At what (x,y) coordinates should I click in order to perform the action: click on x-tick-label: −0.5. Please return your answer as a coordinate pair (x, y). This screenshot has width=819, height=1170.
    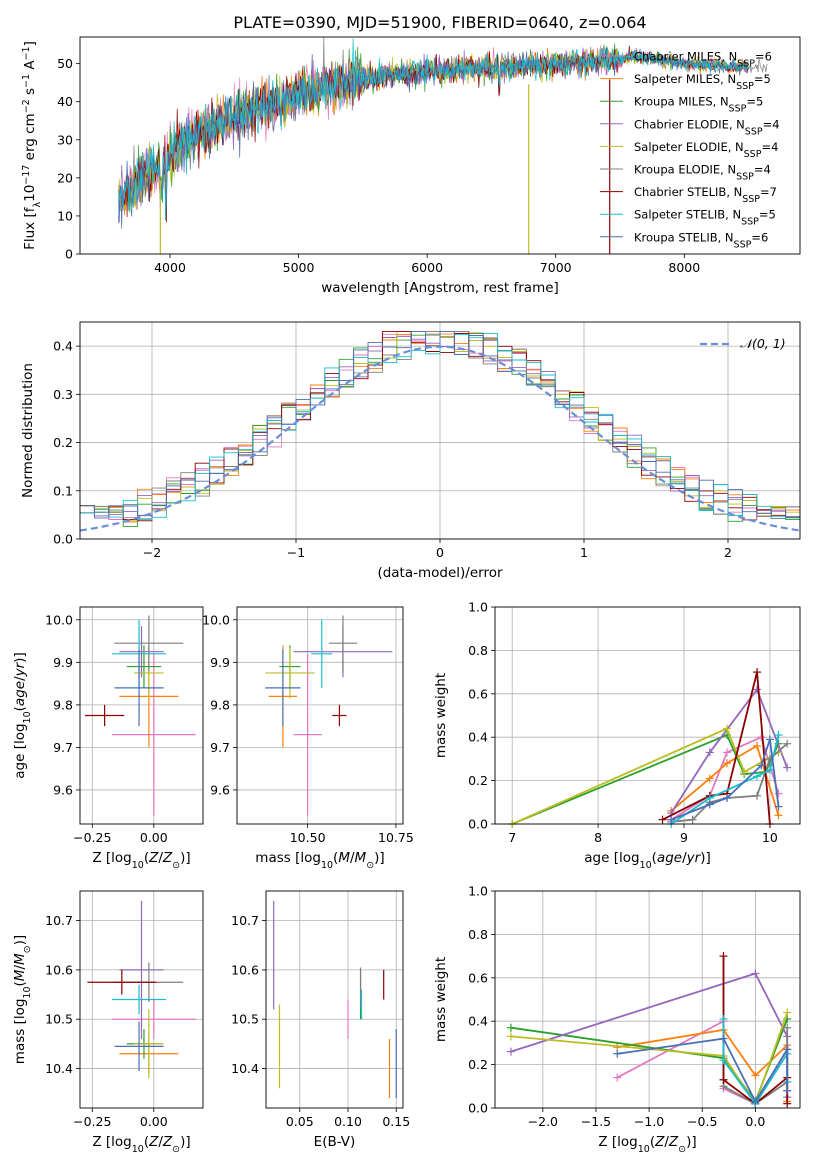
    Looking at the image, I should click on (702, 1121).